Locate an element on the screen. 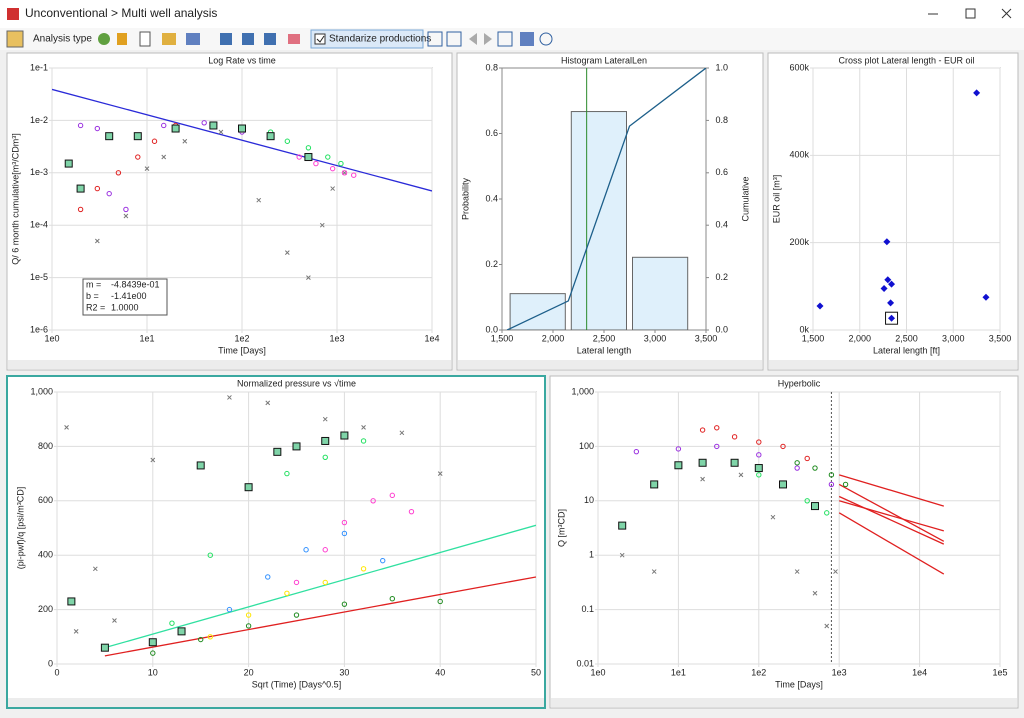 The height and width of the screenshot is (718, 1024). x-axis-label: Sqrt (Time) [Days^0.5] is located at coordinates (296, 684).